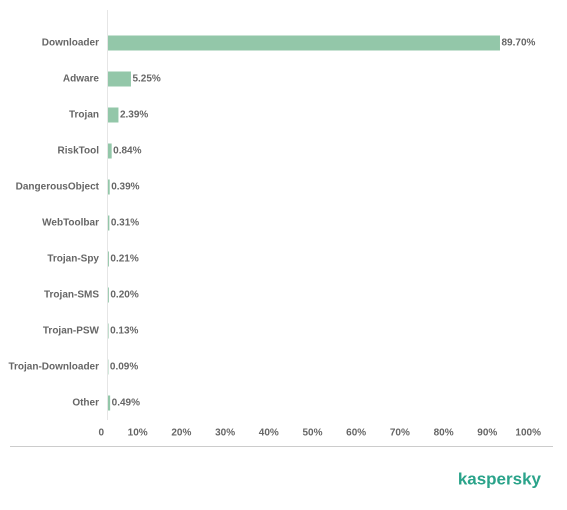  What do you see at coordinates (79, 151) in the screenshot?
I see `y-tick-label: RiskTool` at bounding box center [79, 151].